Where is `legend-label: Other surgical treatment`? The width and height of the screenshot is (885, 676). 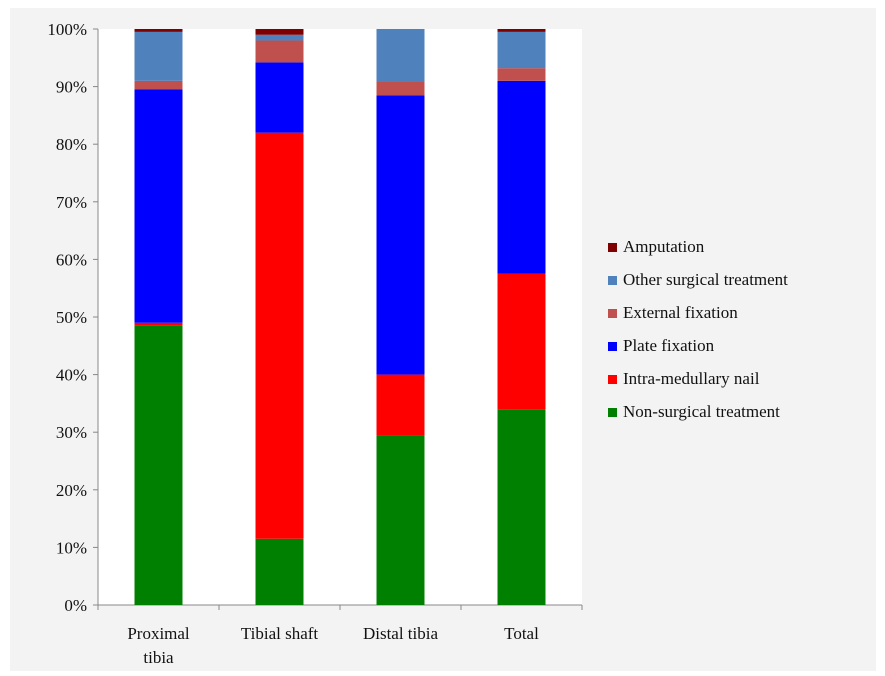
legend-label: Other surgical treatment is located at coordinates (705, 279).